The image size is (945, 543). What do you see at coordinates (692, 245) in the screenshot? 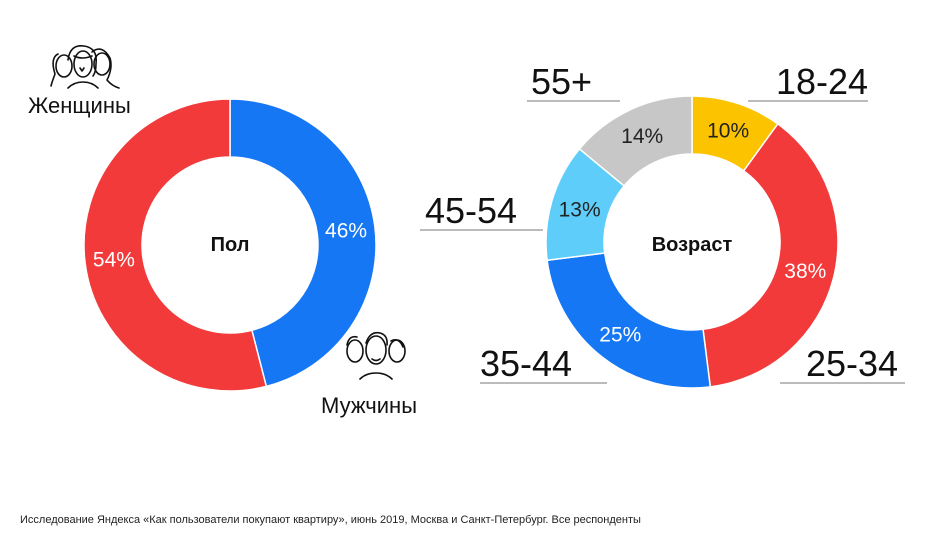
I see `age-chart-title: Возраст` at bounding box center [692, 245].